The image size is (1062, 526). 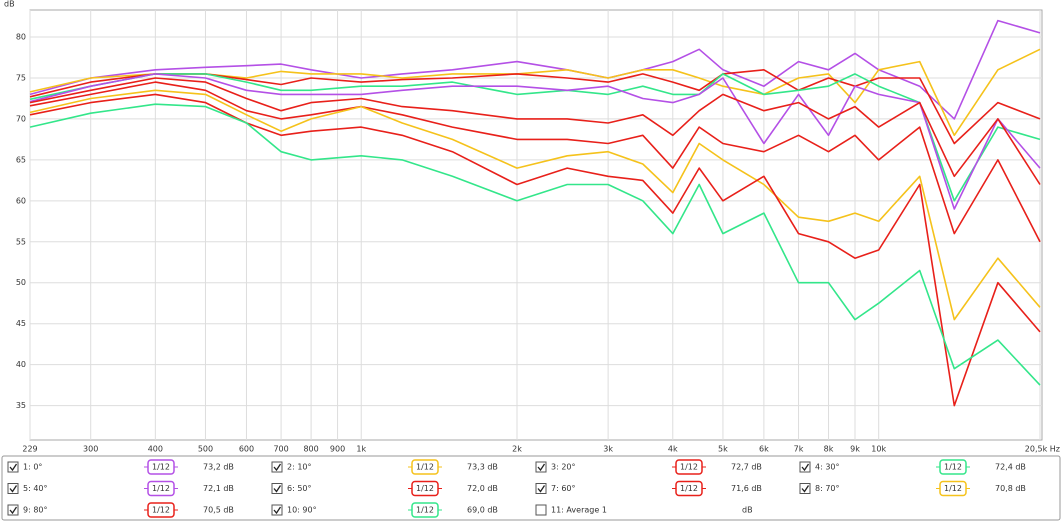 I want to click on y-tick-label: 70, so click(x=21, y=118).